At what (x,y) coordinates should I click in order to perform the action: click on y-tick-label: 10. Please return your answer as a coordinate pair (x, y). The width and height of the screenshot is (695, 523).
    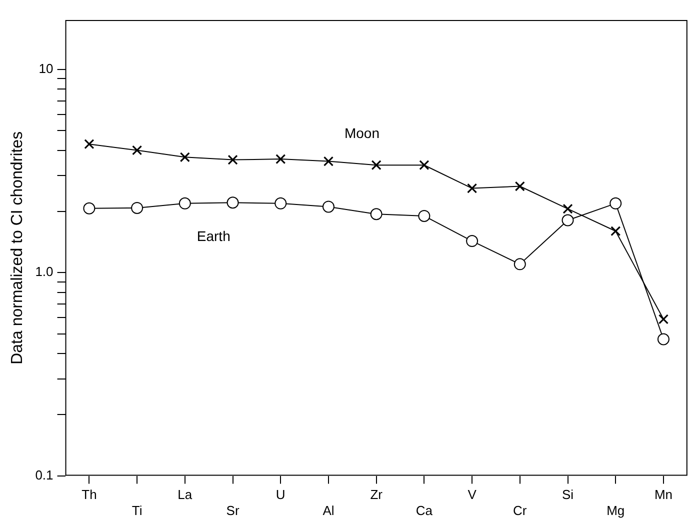
    Looking at the image, I should click on (46, 68).